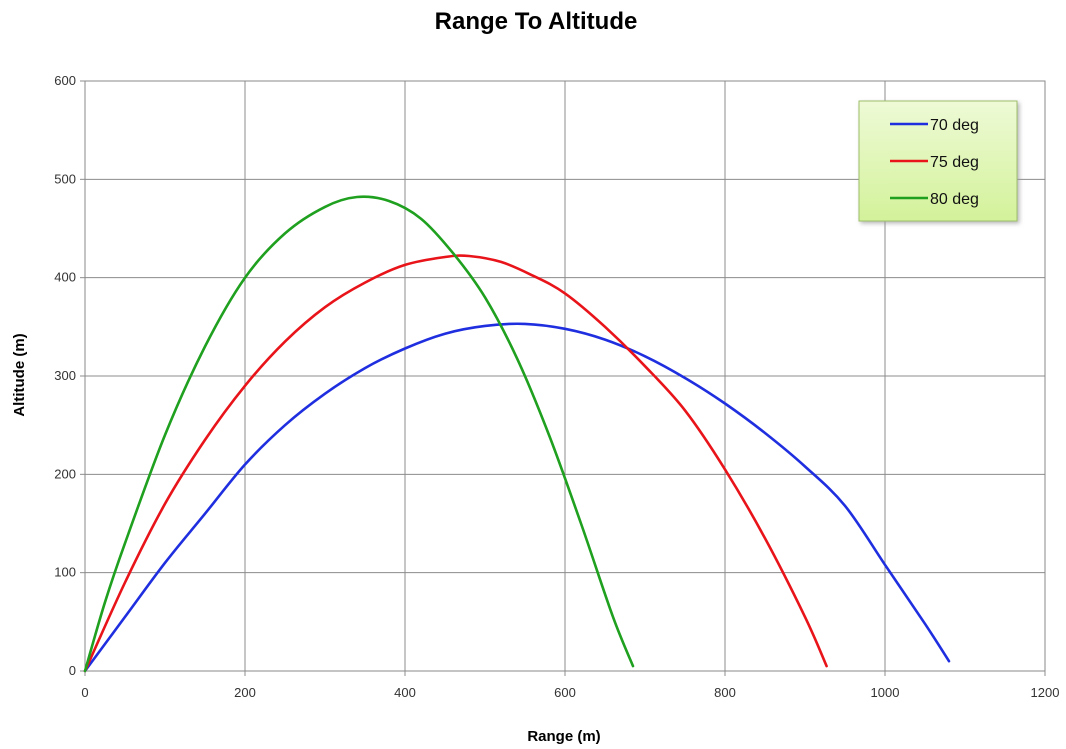 This screenshot has height=749, width=1066. Describe the element at coordinates (885, 692) in the screenshot. I see `x-tick-label: 1000` at that location.